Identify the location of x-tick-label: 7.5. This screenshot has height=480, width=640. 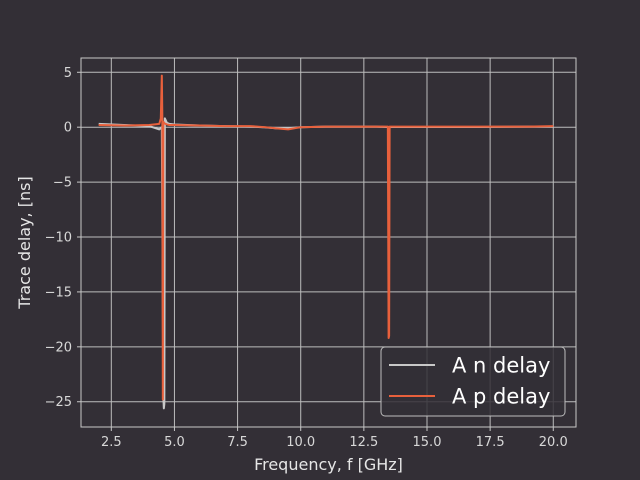
(237, 442).